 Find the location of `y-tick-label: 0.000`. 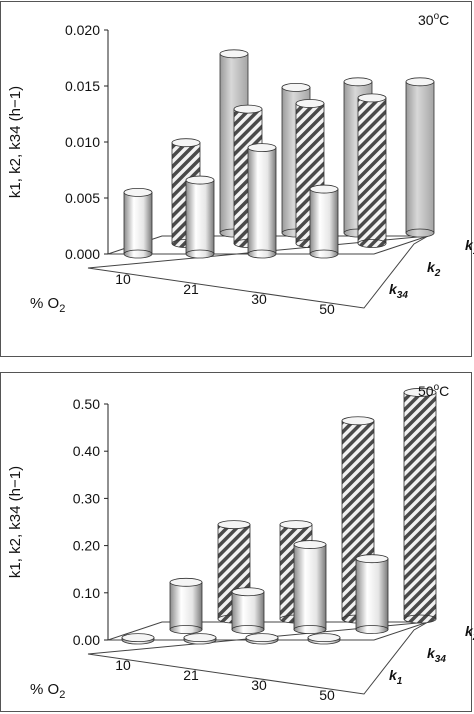

y-tick-label: 0.000 is located at coordinates (82, 254).